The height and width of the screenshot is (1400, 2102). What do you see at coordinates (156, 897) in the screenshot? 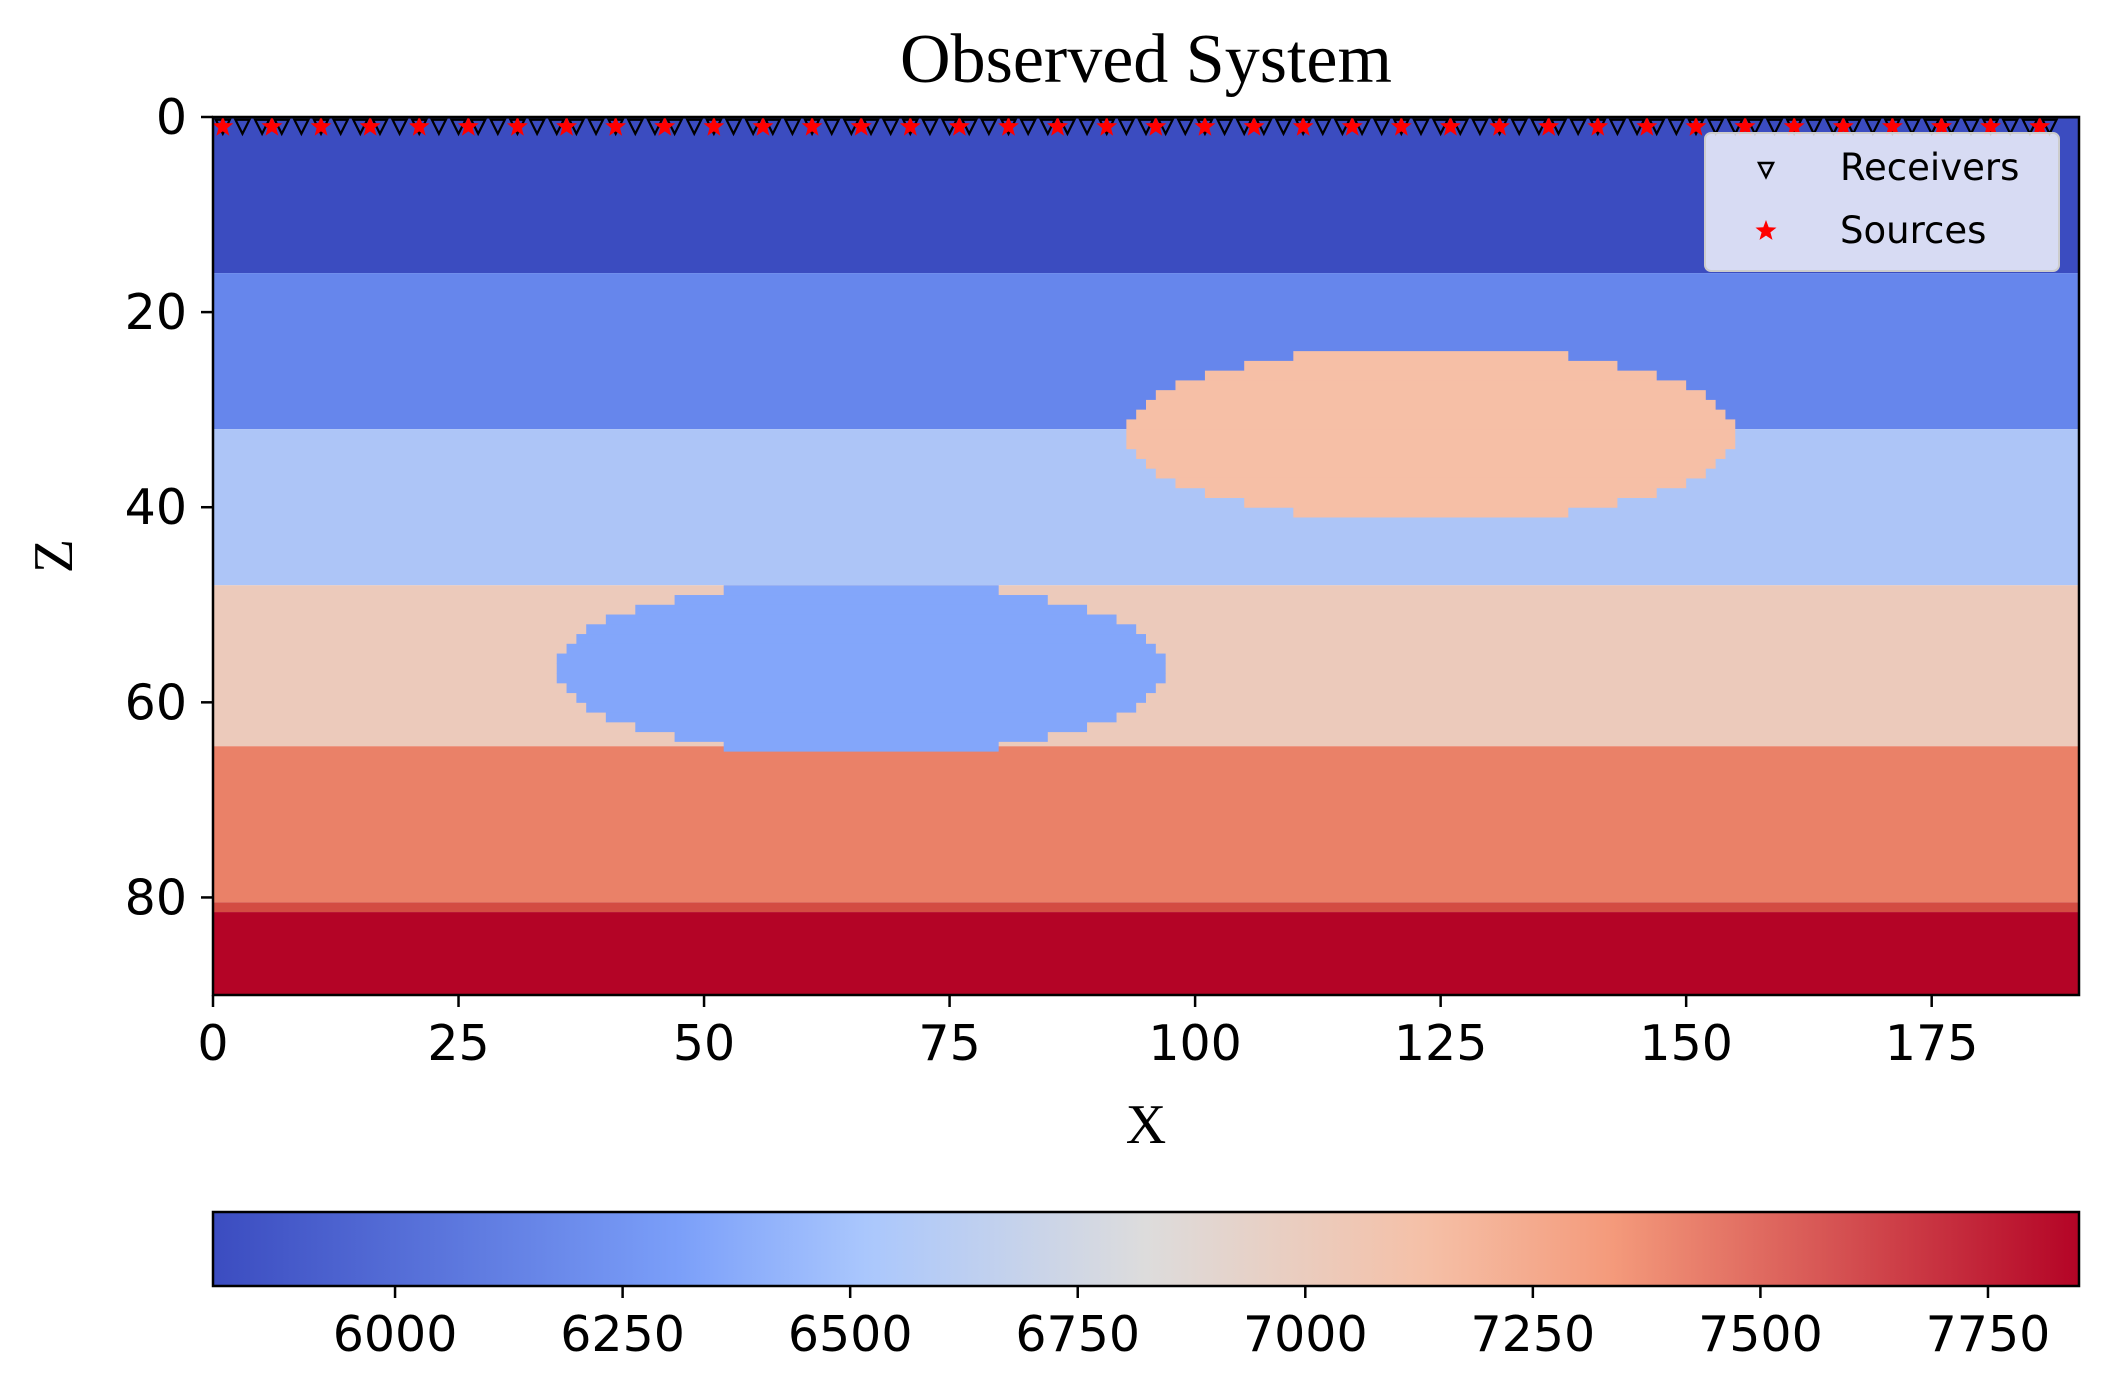
I see `y-tick-label: 80` at bounding box center [156, 897].